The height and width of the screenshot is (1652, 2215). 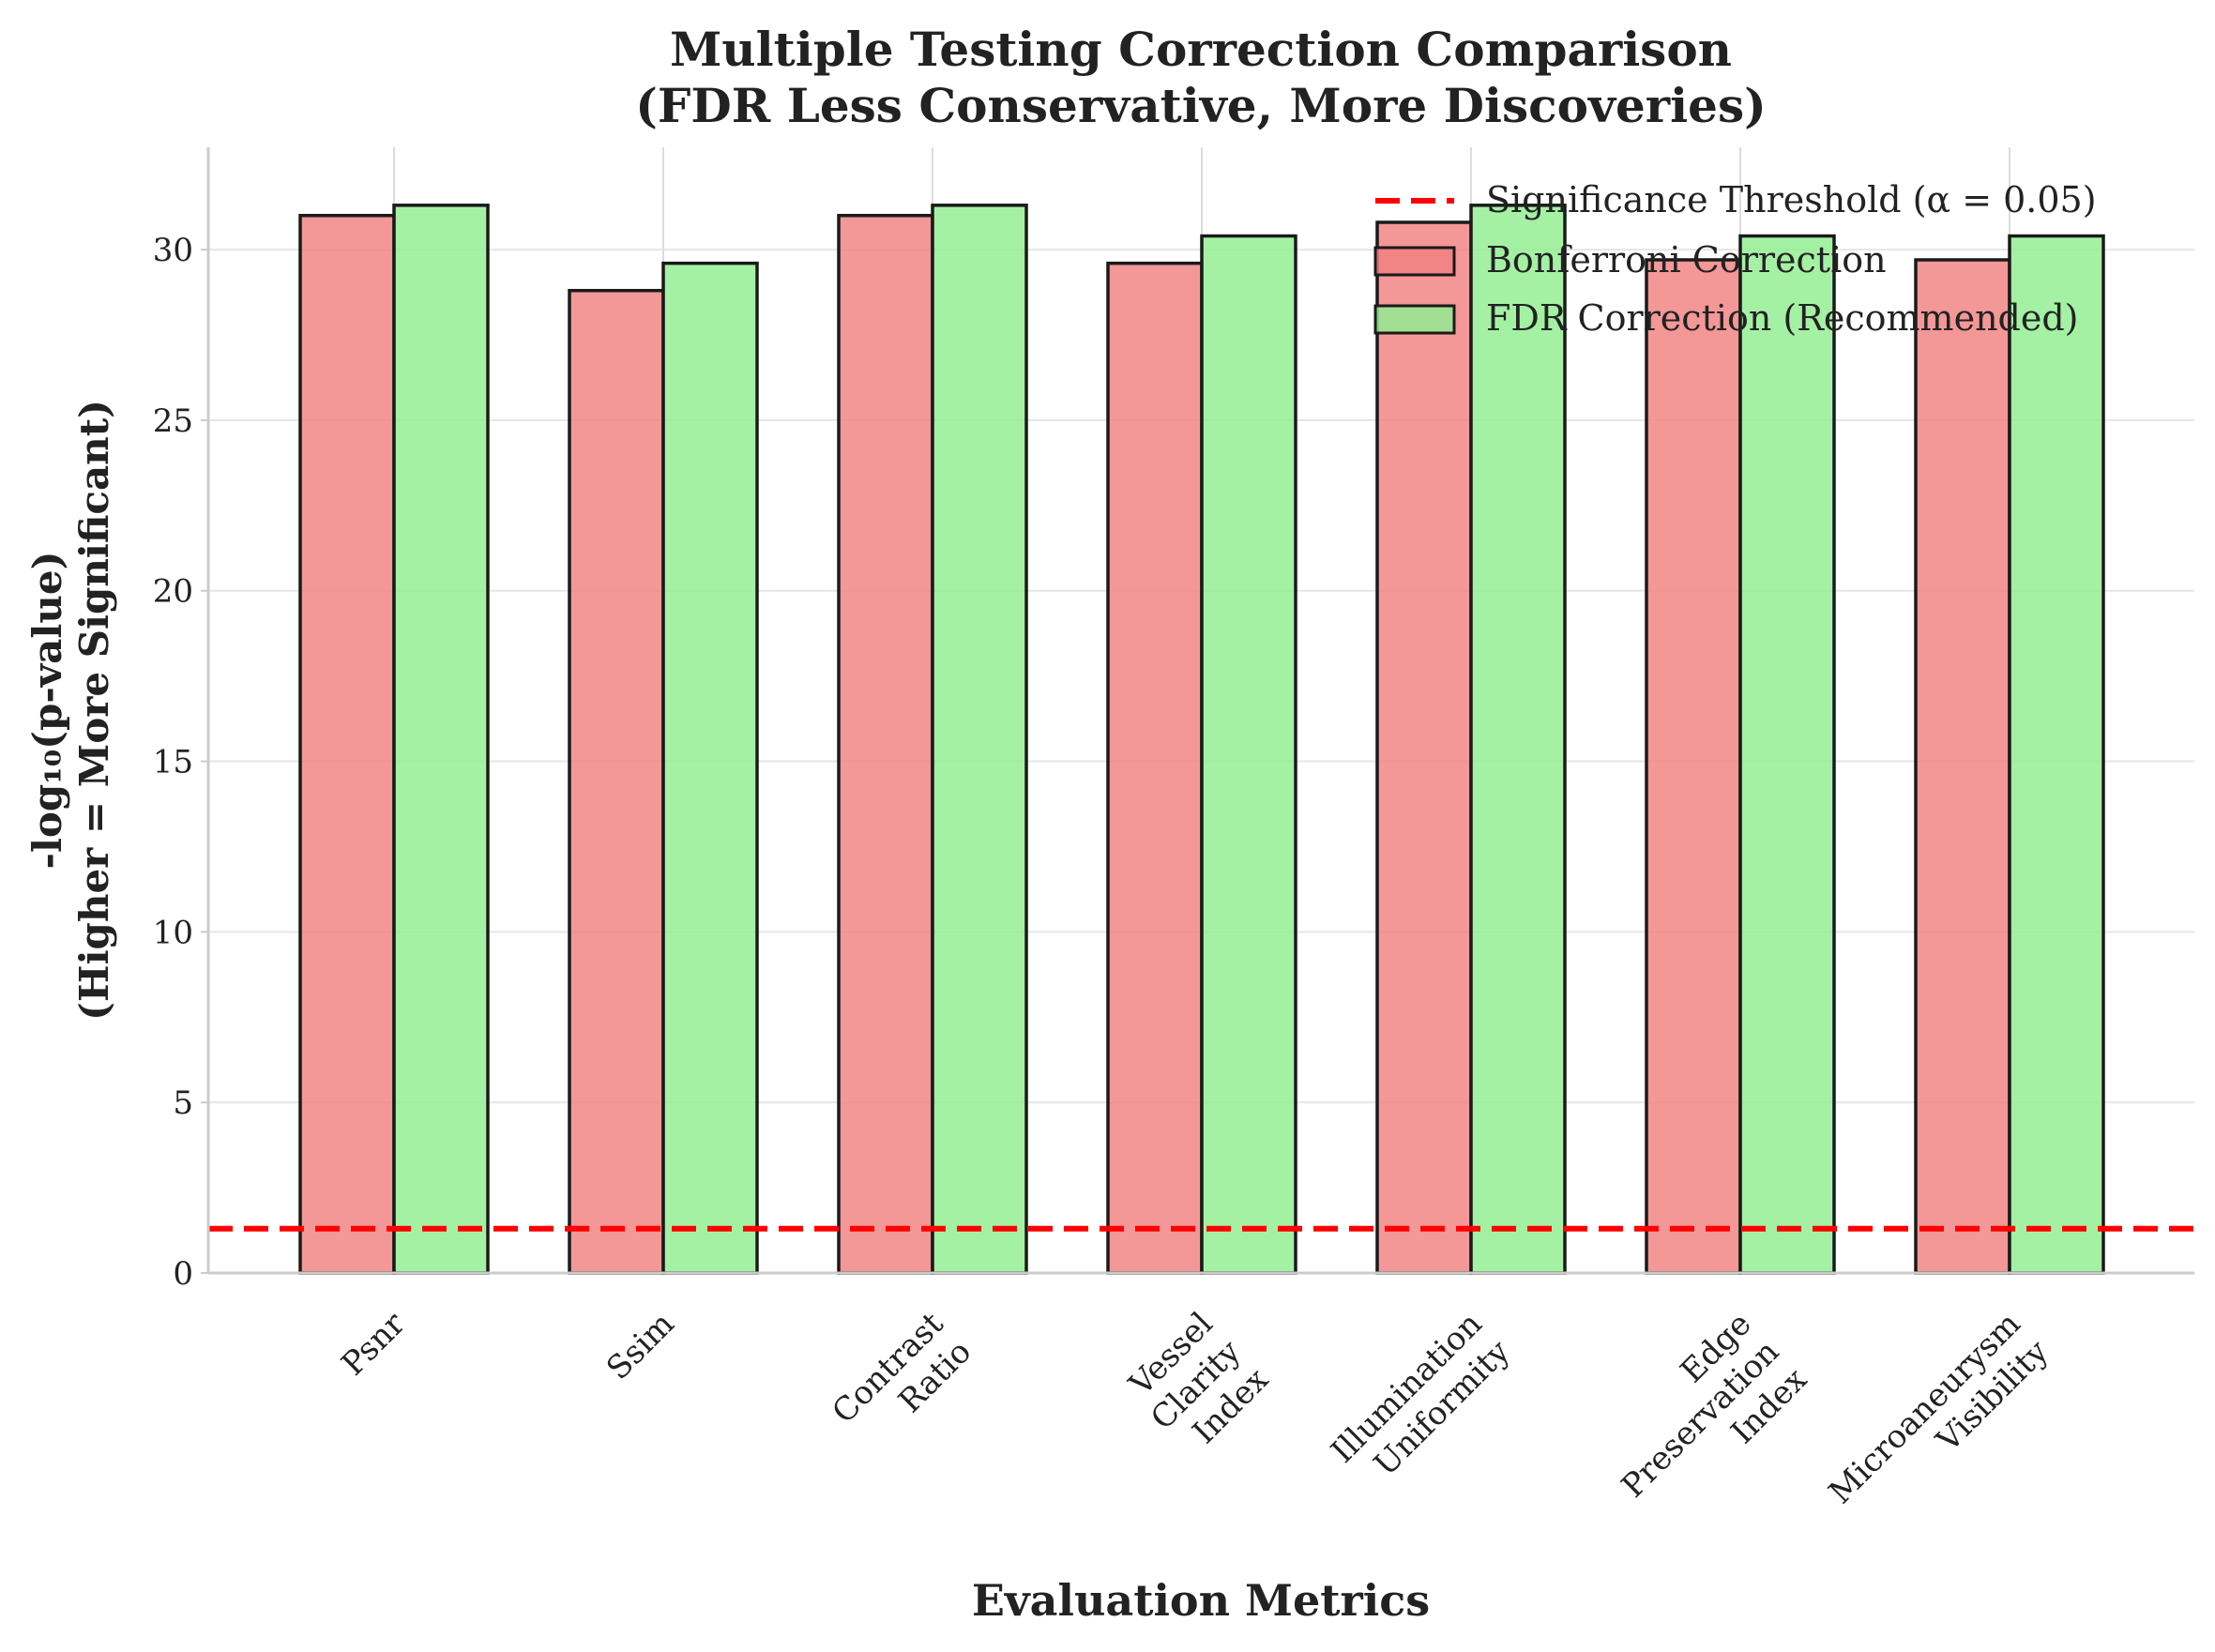 I want to click on x-tick-label-line: Ssim, so click(x=640, y=1346).